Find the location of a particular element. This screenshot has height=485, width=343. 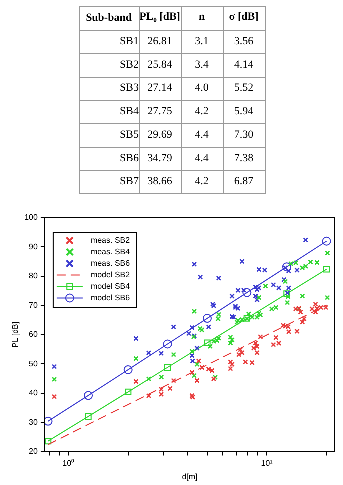

data-label: 3.56 is located at coordinates (244, 42).